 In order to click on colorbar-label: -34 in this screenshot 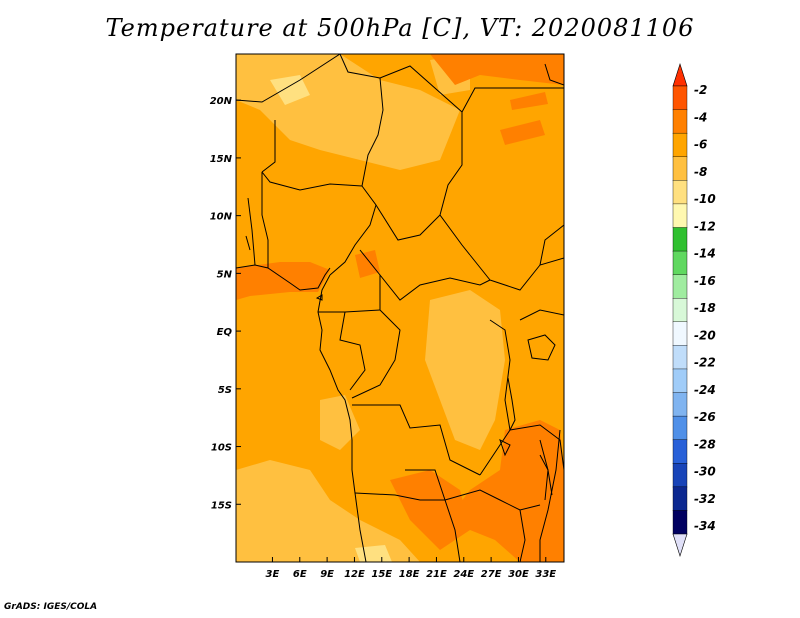, I will do `click(705, 526)`.